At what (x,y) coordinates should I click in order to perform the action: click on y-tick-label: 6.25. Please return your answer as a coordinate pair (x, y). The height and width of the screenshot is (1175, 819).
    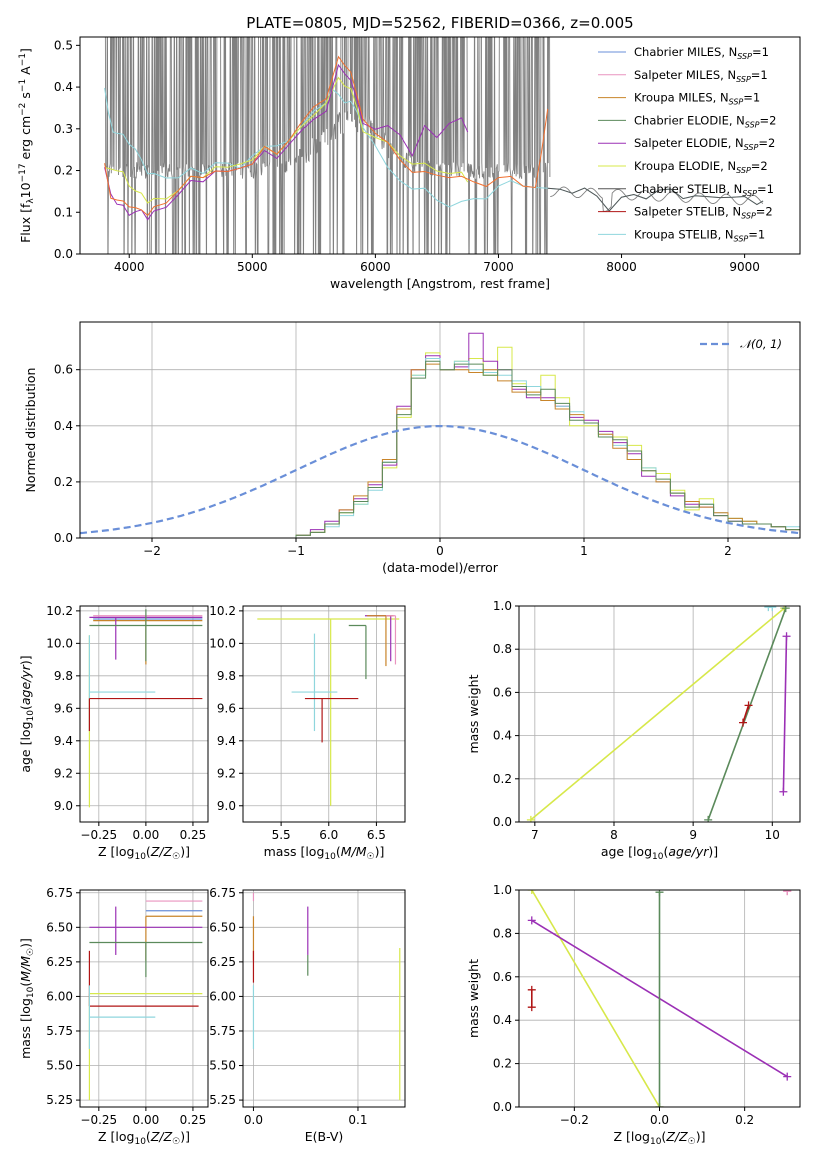
    Looking at the image, I should click on (59, 962).